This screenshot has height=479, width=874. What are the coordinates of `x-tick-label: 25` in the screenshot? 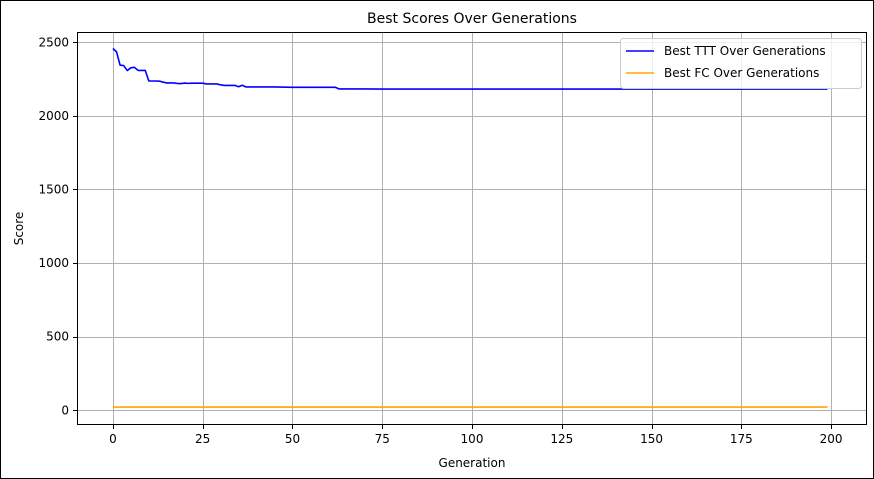 It's located at (202, 439).